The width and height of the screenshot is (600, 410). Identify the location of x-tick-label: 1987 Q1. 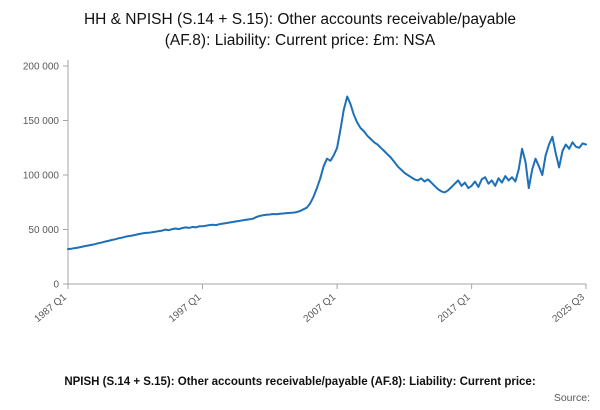
(50, 307).